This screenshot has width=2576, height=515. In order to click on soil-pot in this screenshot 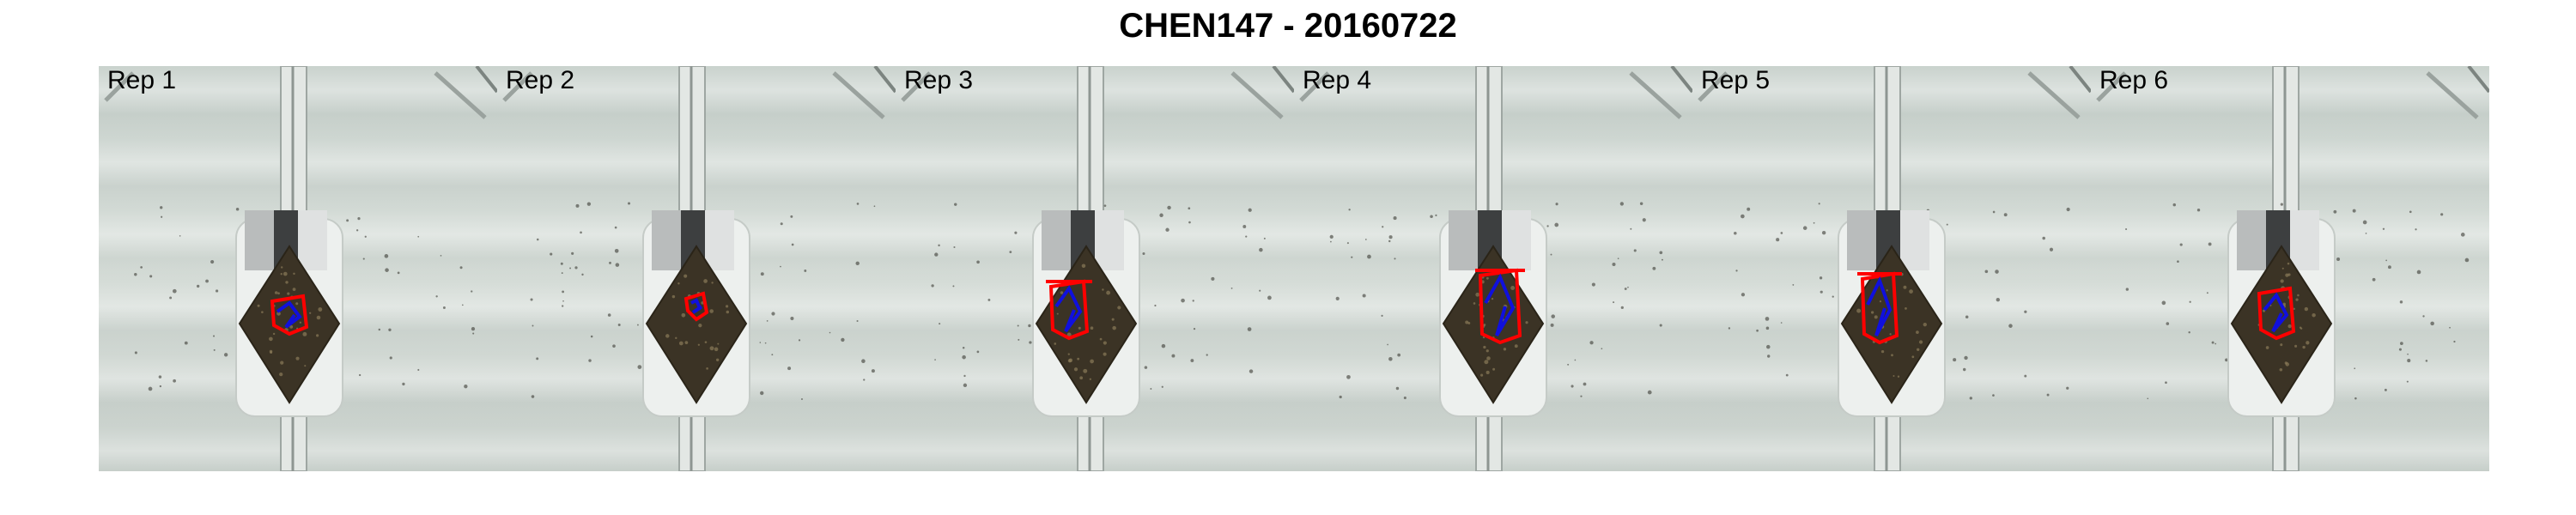, I will do `click(2281, 324)`.